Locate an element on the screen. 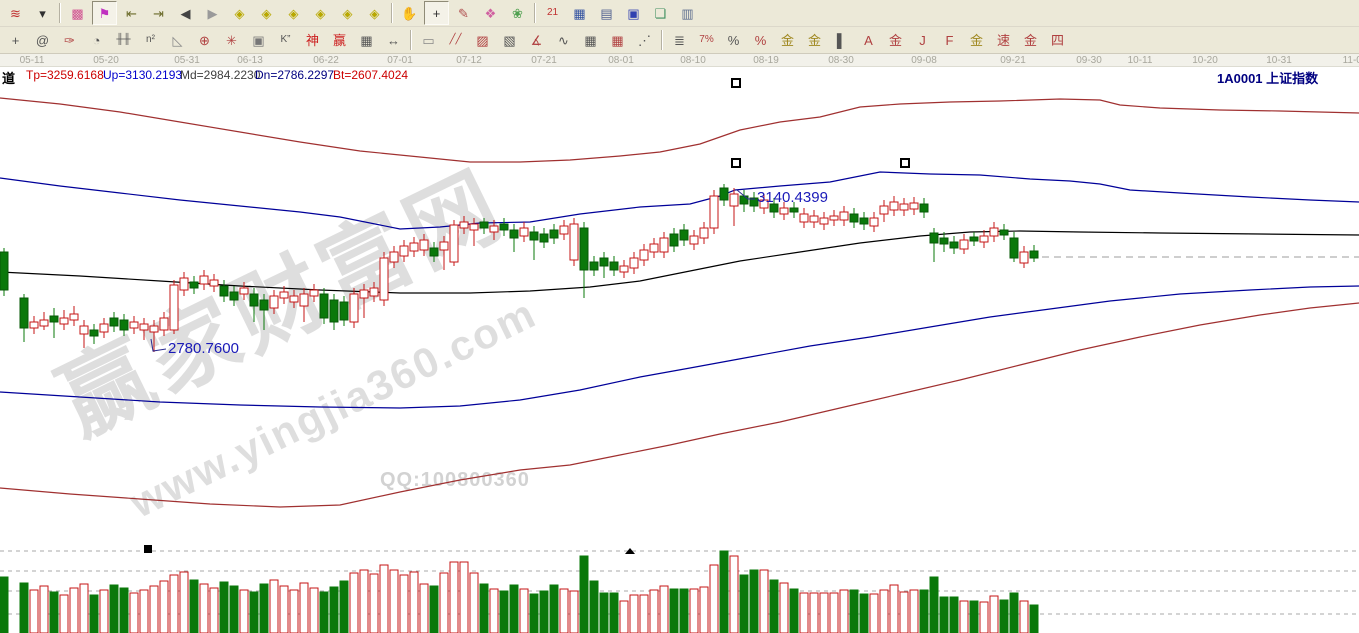 The width and height of the screenshot is (1359, 633). export-image-icon-glyph: ❏ is located at coordinates (660, 13).